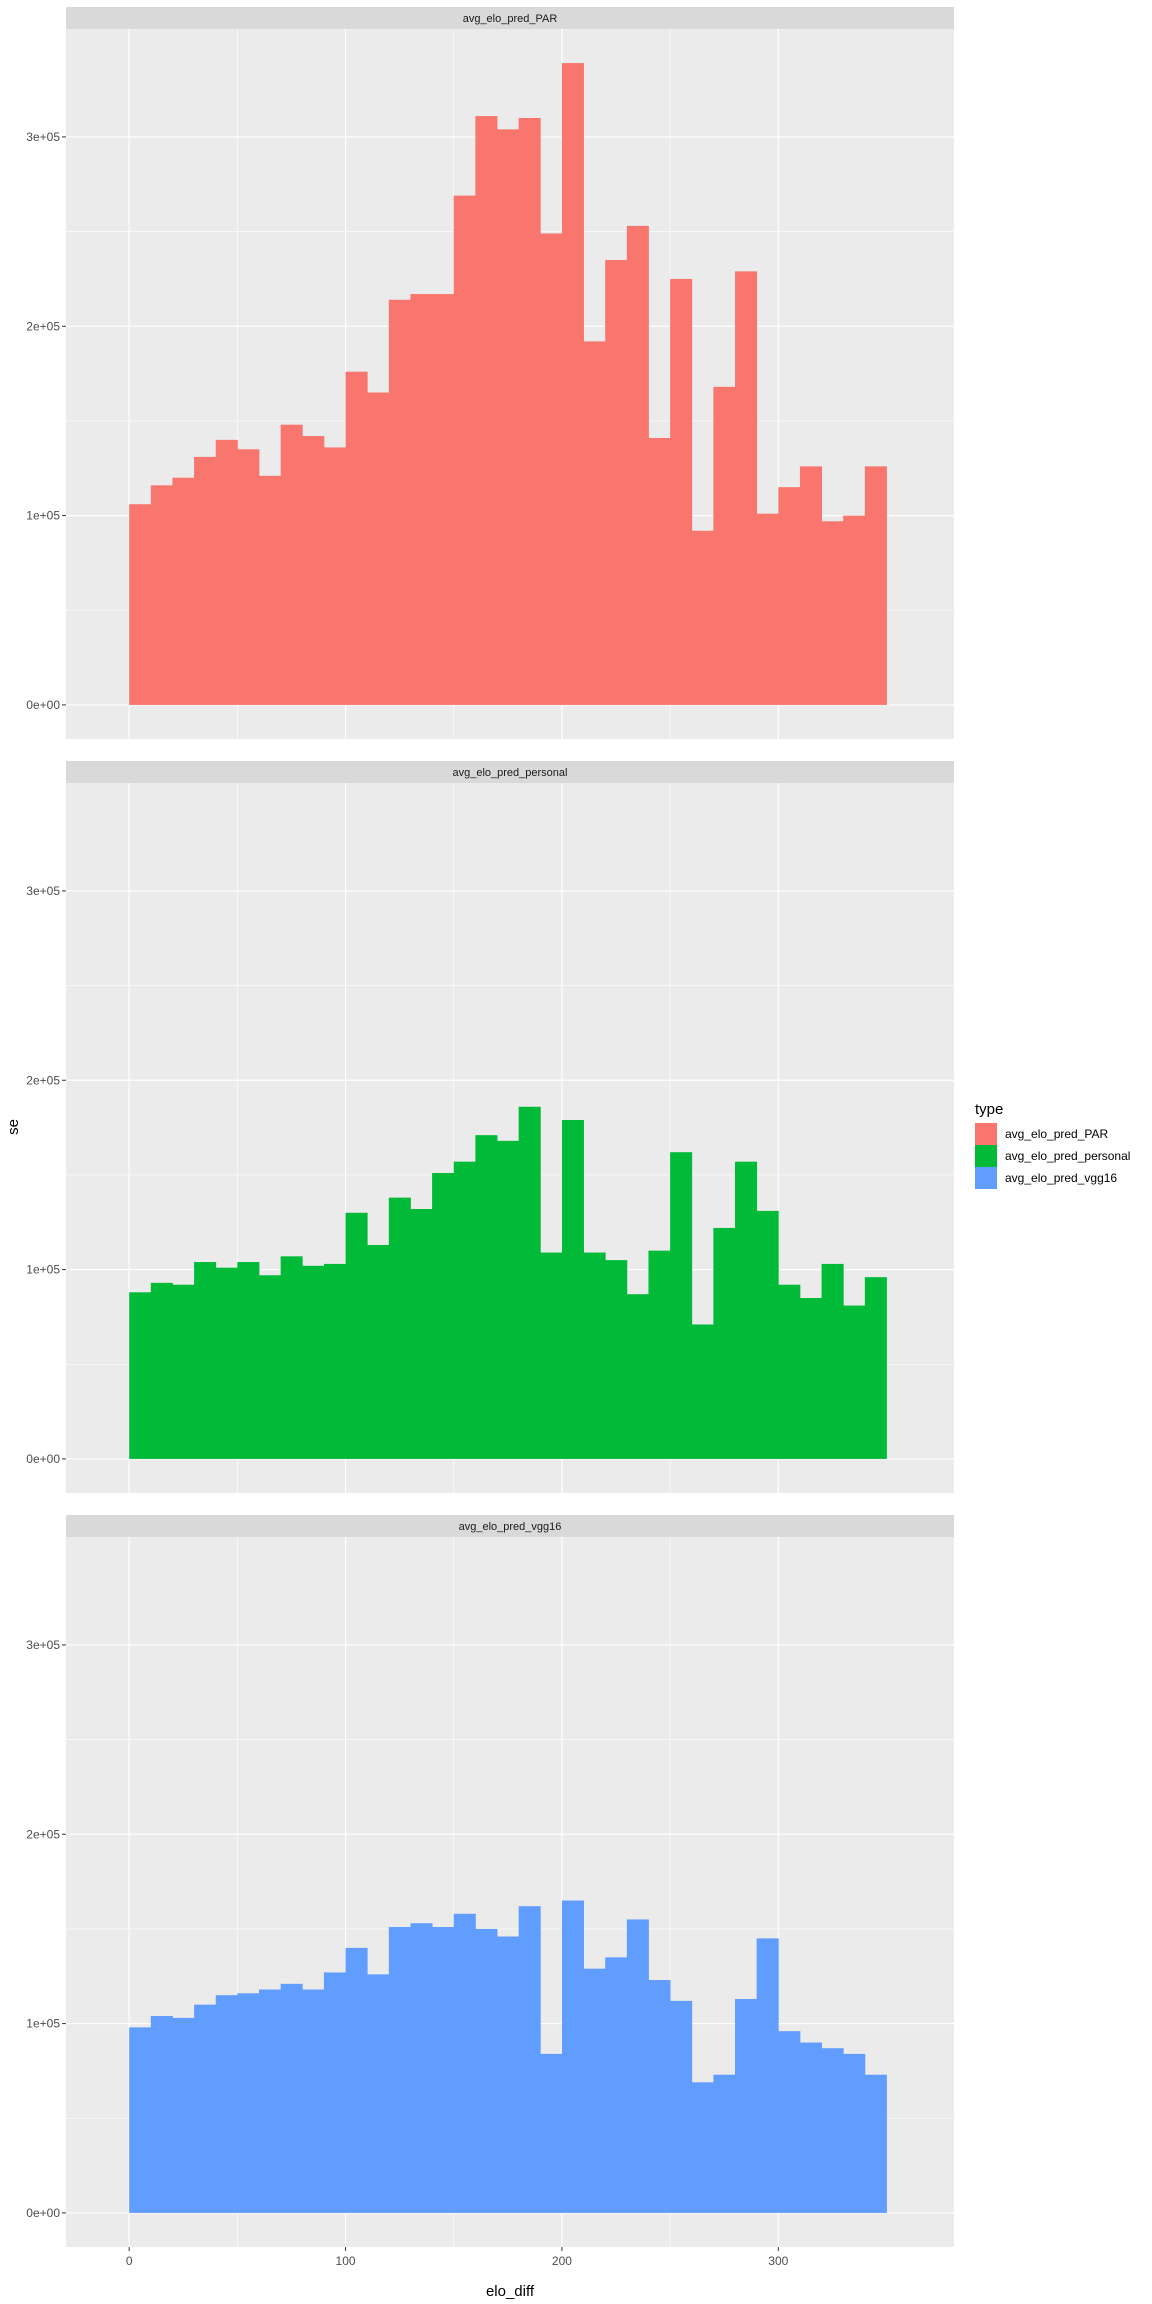  I want to click on x-tick-label: 0, so click(129, 2261).